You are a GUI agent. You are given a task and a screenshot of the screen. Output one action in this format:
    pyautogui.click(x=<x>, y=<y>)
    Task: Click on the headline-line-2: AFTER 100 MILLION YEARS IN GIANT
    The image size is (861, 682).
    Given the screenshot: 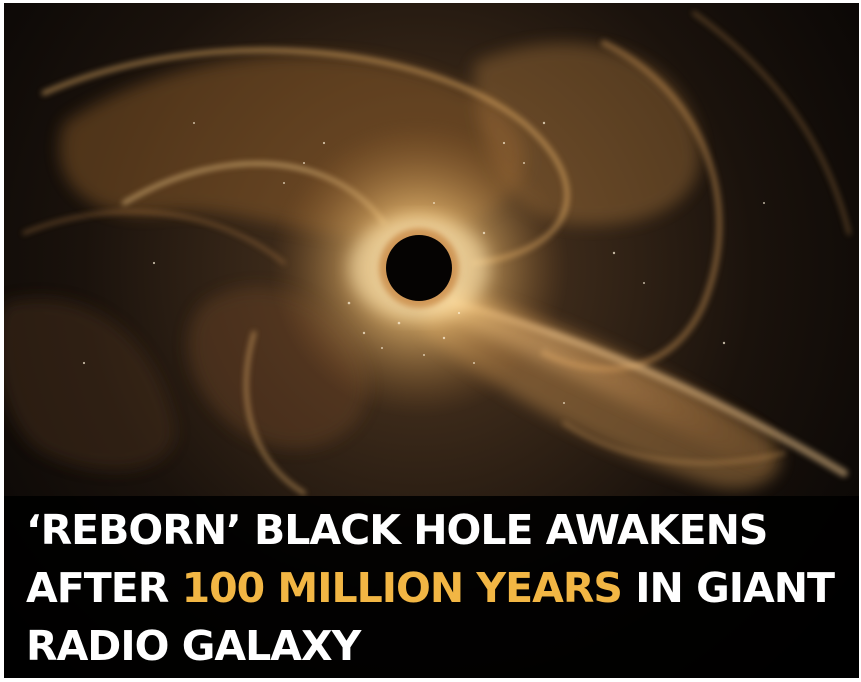 What is the action you would take?
    pyautogui.click(x=438, y=588)
    